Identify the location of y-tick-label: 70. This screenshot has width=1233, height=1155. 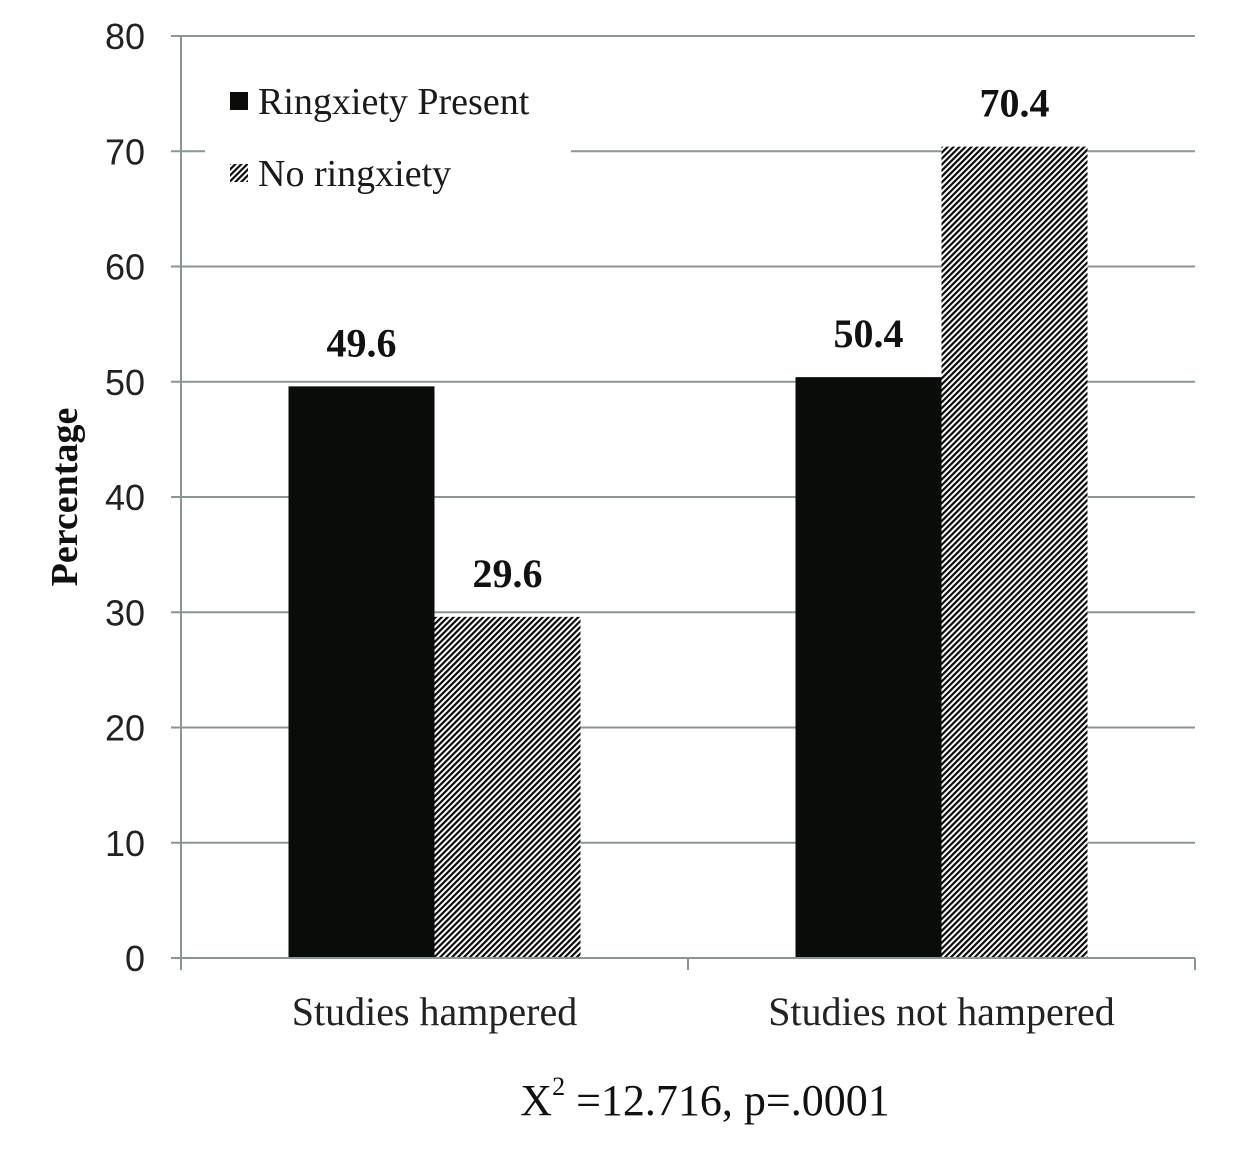
(125, 151).